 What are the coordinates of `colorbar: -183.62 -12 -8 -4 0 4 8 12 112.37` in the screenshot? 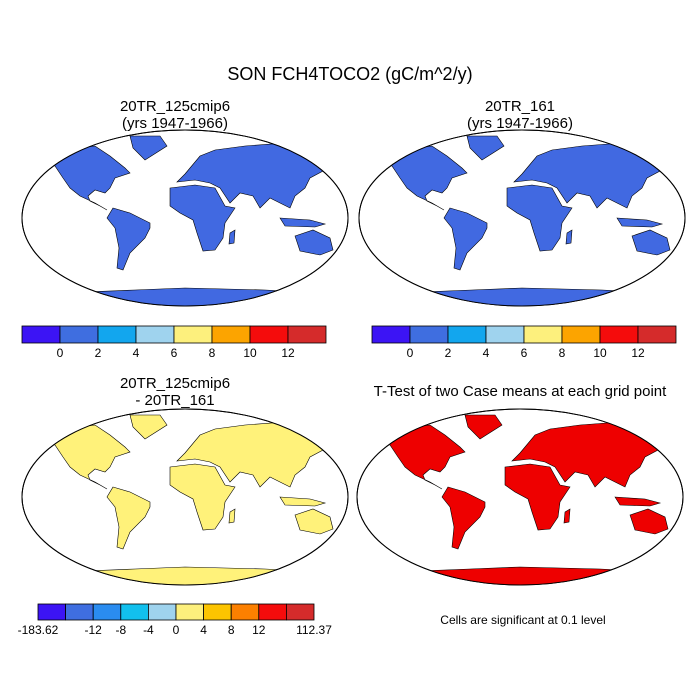 It's located at (175, 620).